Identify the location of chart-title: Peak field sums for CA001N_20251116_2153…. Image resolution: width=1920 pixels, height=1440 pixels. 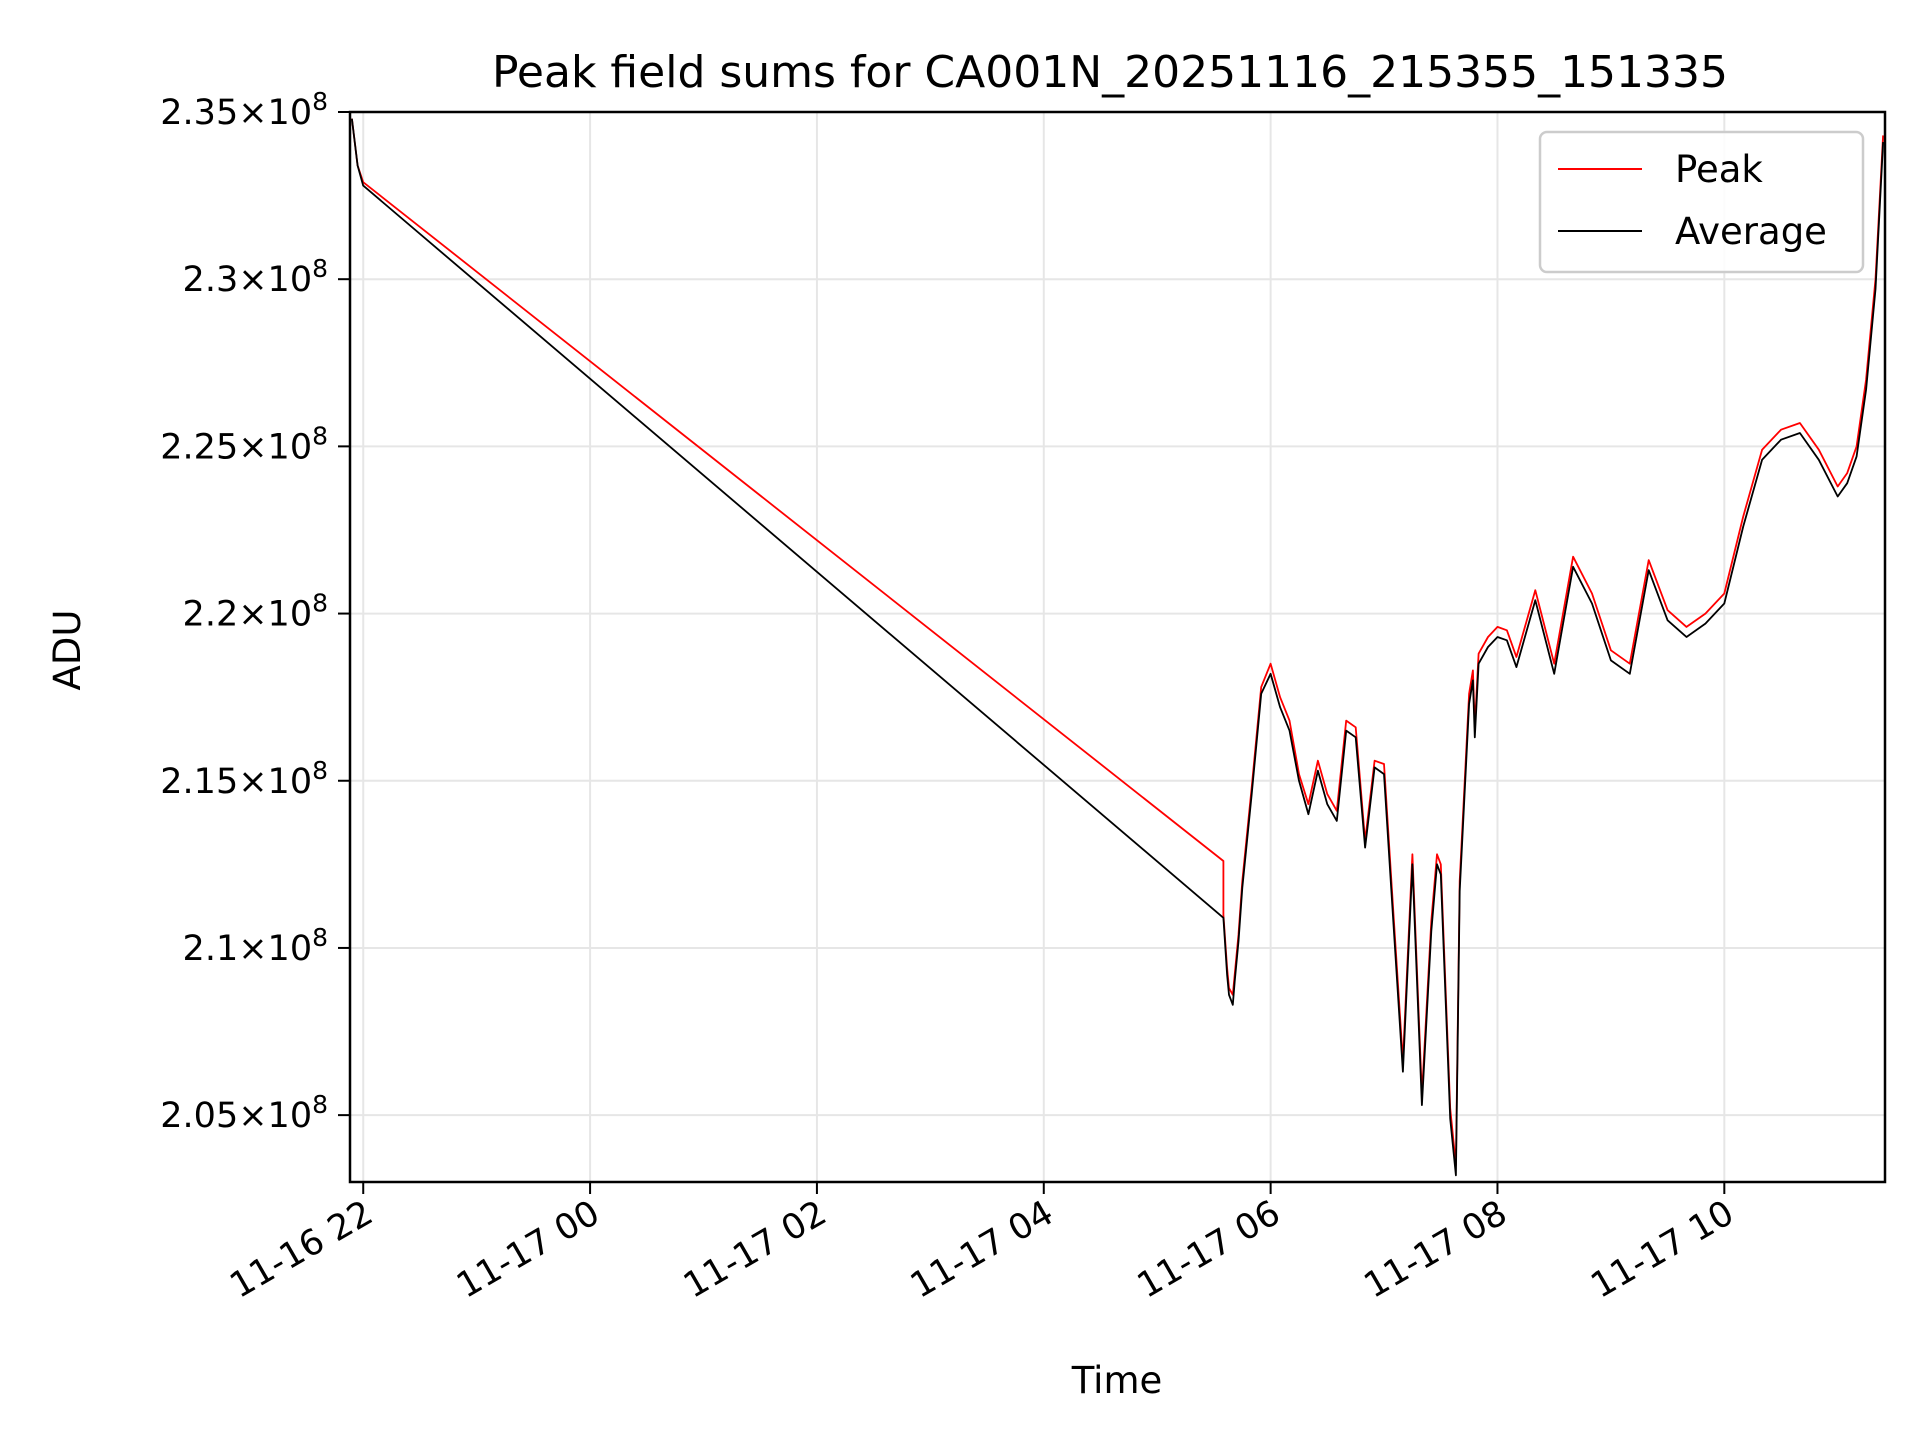
(1110, 72).